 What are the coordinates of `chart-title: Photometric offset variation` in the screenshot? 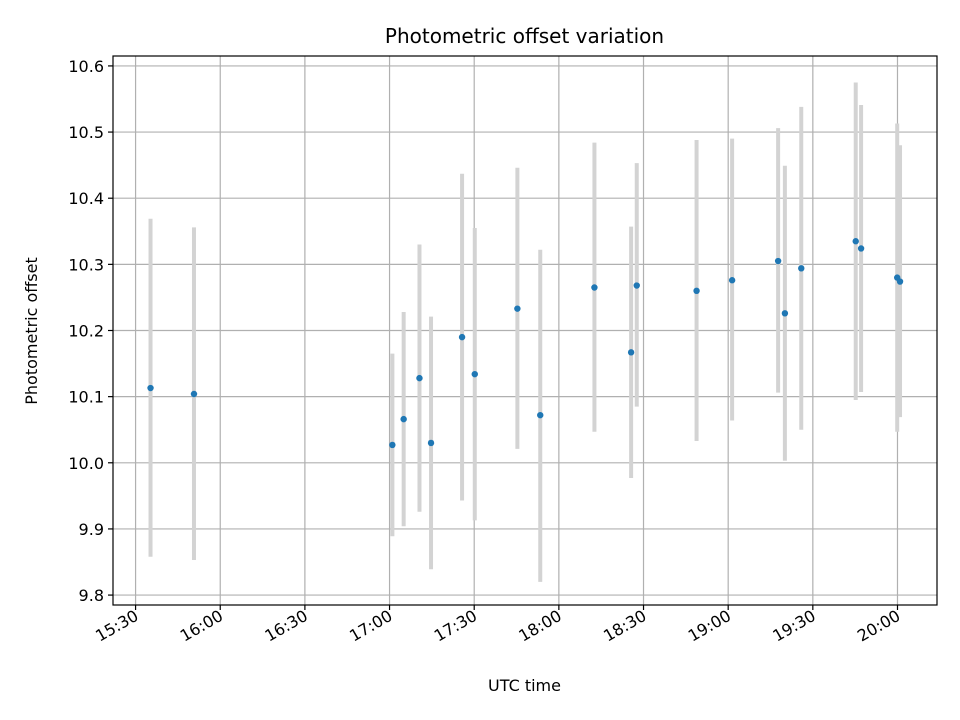 It's located at (524, 36).